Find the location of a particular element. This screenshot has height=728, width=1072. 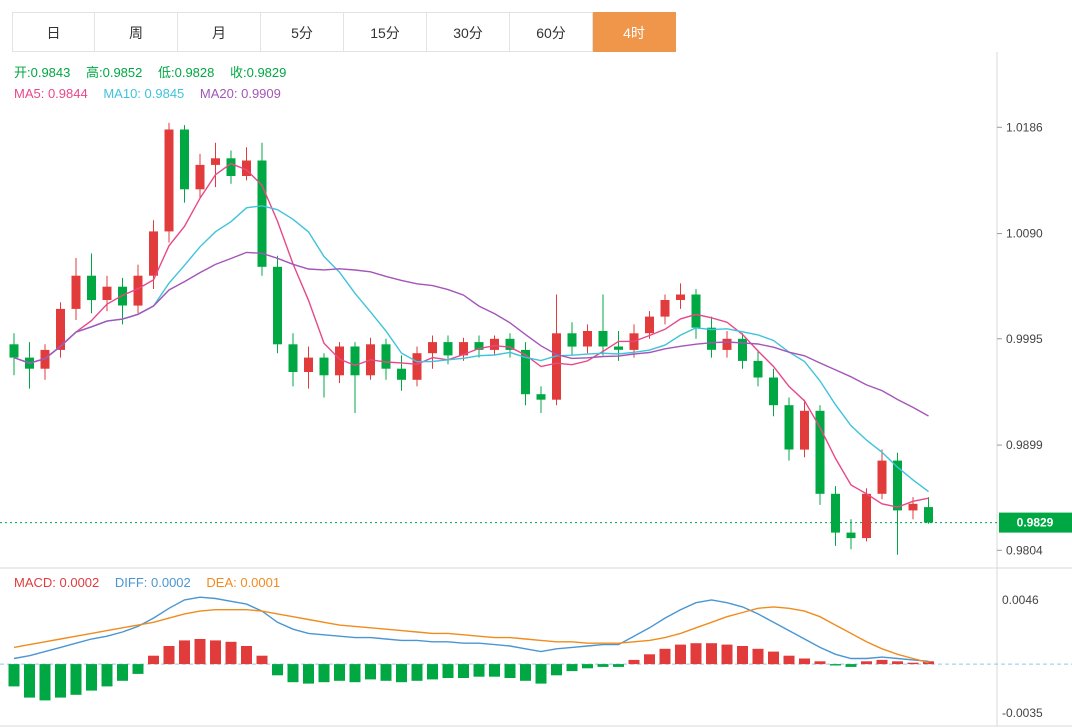

tab-day: 日 is located at coordinates (53, 32).